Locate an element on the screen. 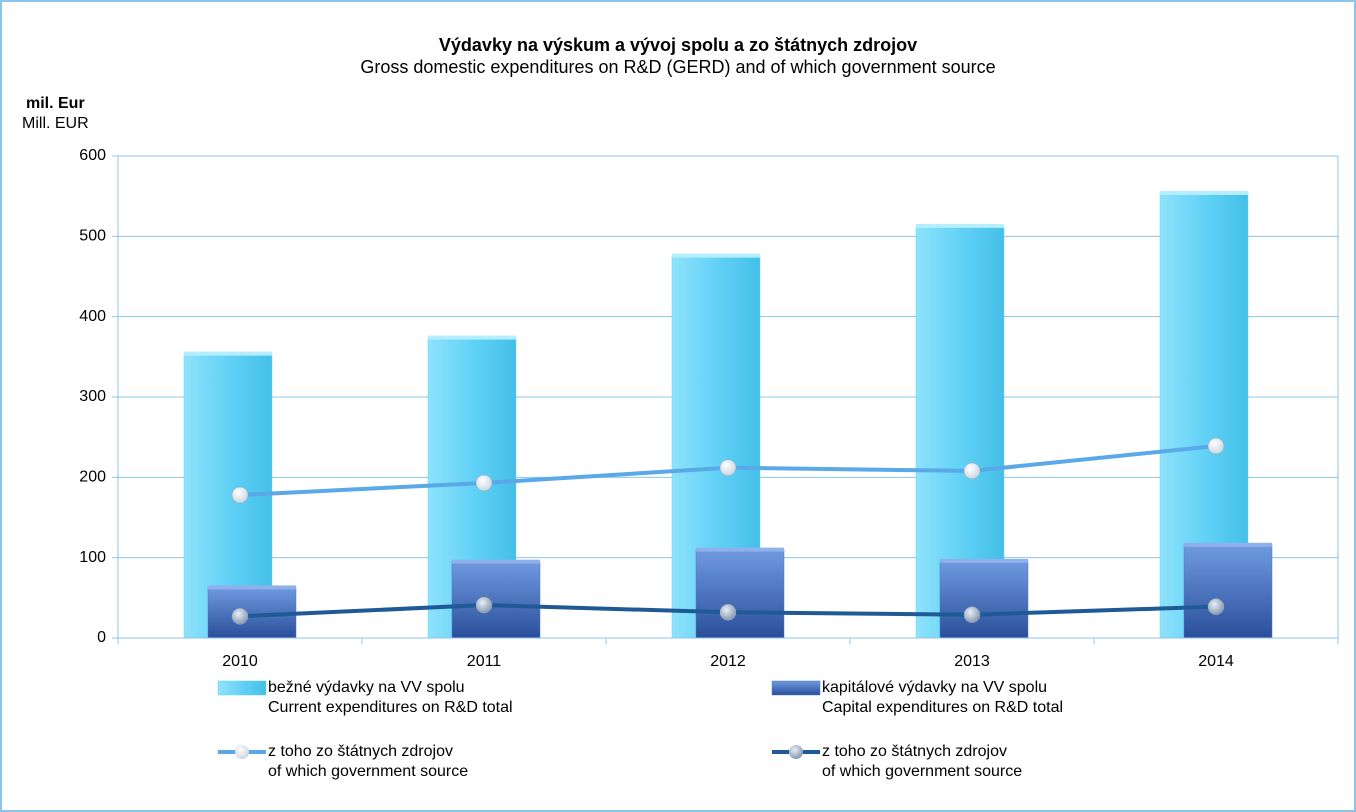 This screenshot has height=812, width=1356. legend-label: Capital expenditures on R&D total is located at coordinates (942, 707).